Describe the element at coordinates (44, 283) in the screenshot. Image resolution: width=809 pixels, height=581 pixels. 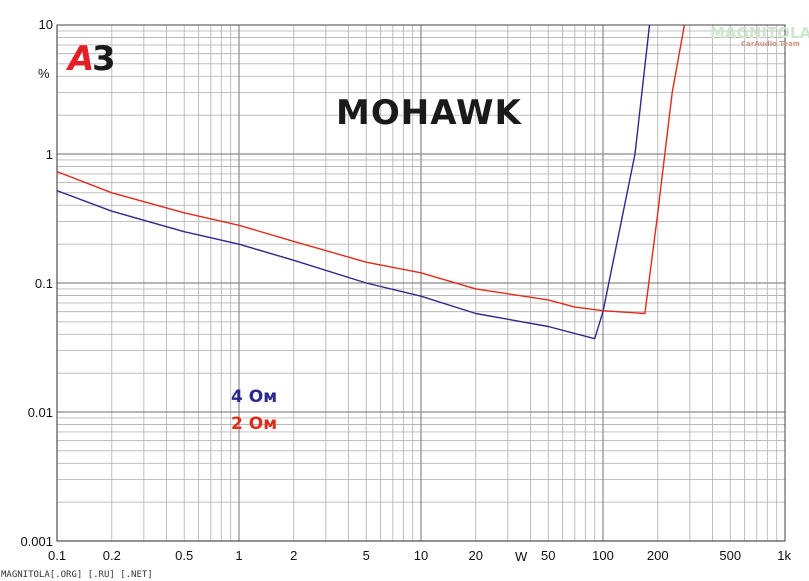
I see `y-tick-label: 0.1` at that location.